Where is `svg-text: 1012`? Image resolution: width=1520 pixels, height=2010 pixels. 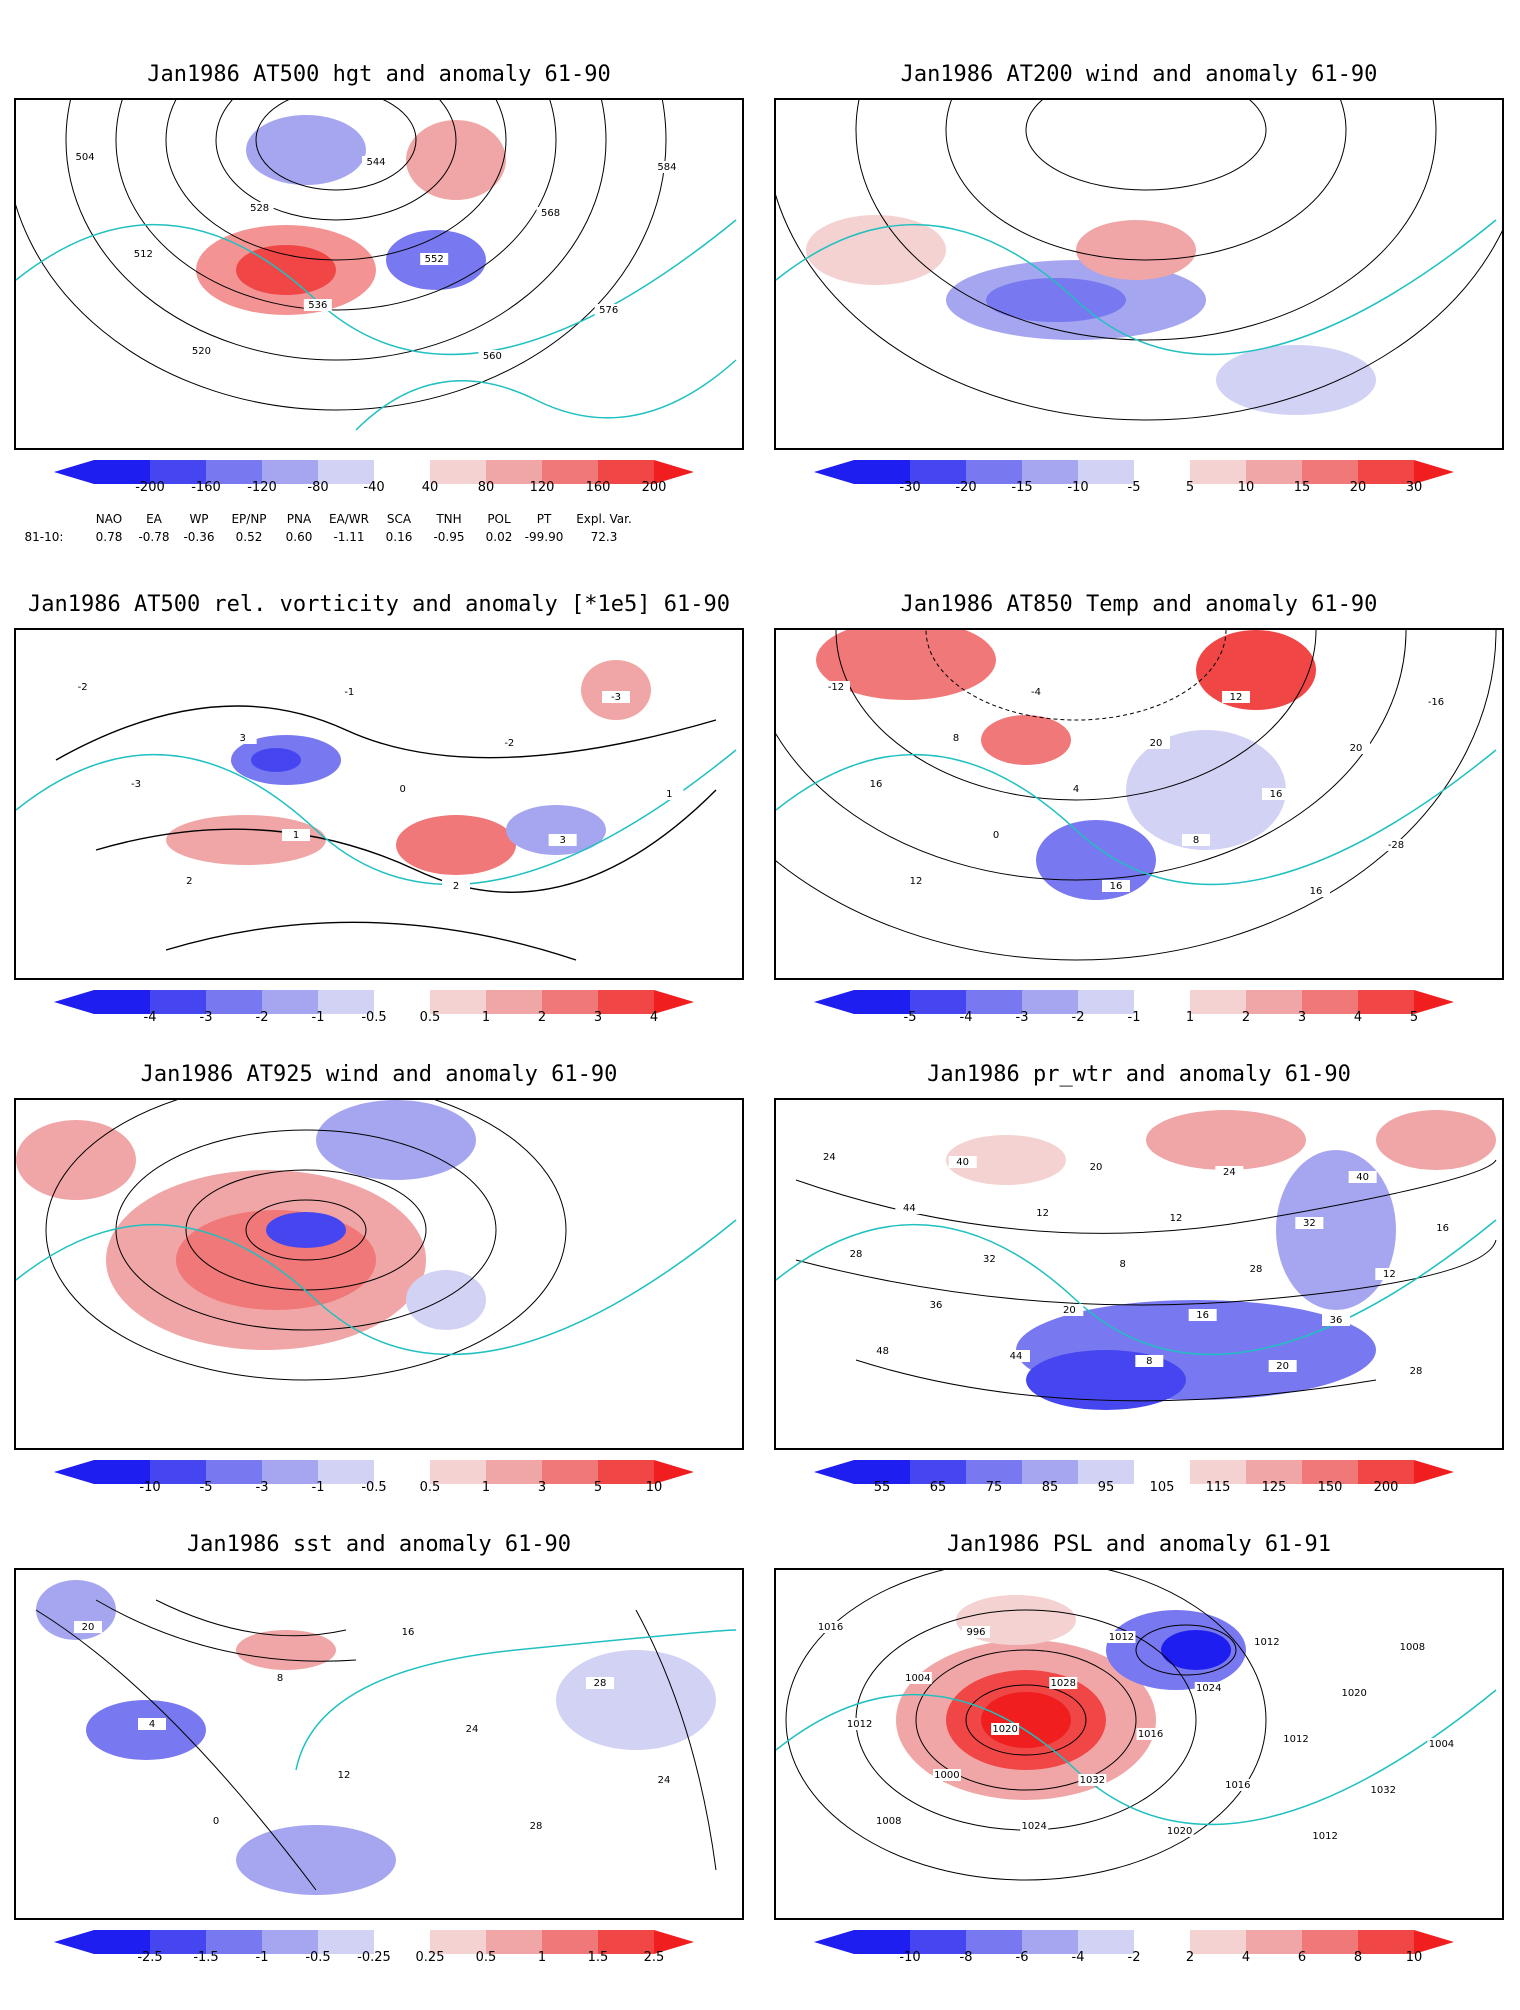
svg-text: 1012 is located at coordinates (1324, 1836).